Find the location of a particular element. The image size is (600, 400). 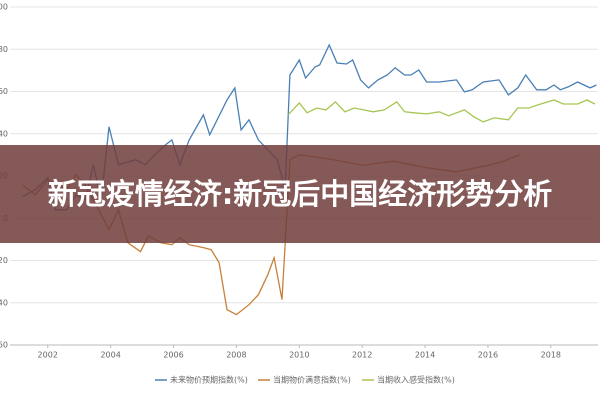

y-tick-label: -20 is located at coordinates (4, 260).